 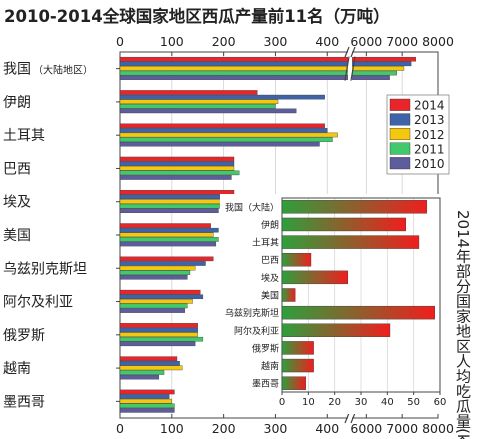 What do you see at coordinates (429, 120) in the screenshot?
I see `legend-label: 2013` at bounding box center [429, 120].